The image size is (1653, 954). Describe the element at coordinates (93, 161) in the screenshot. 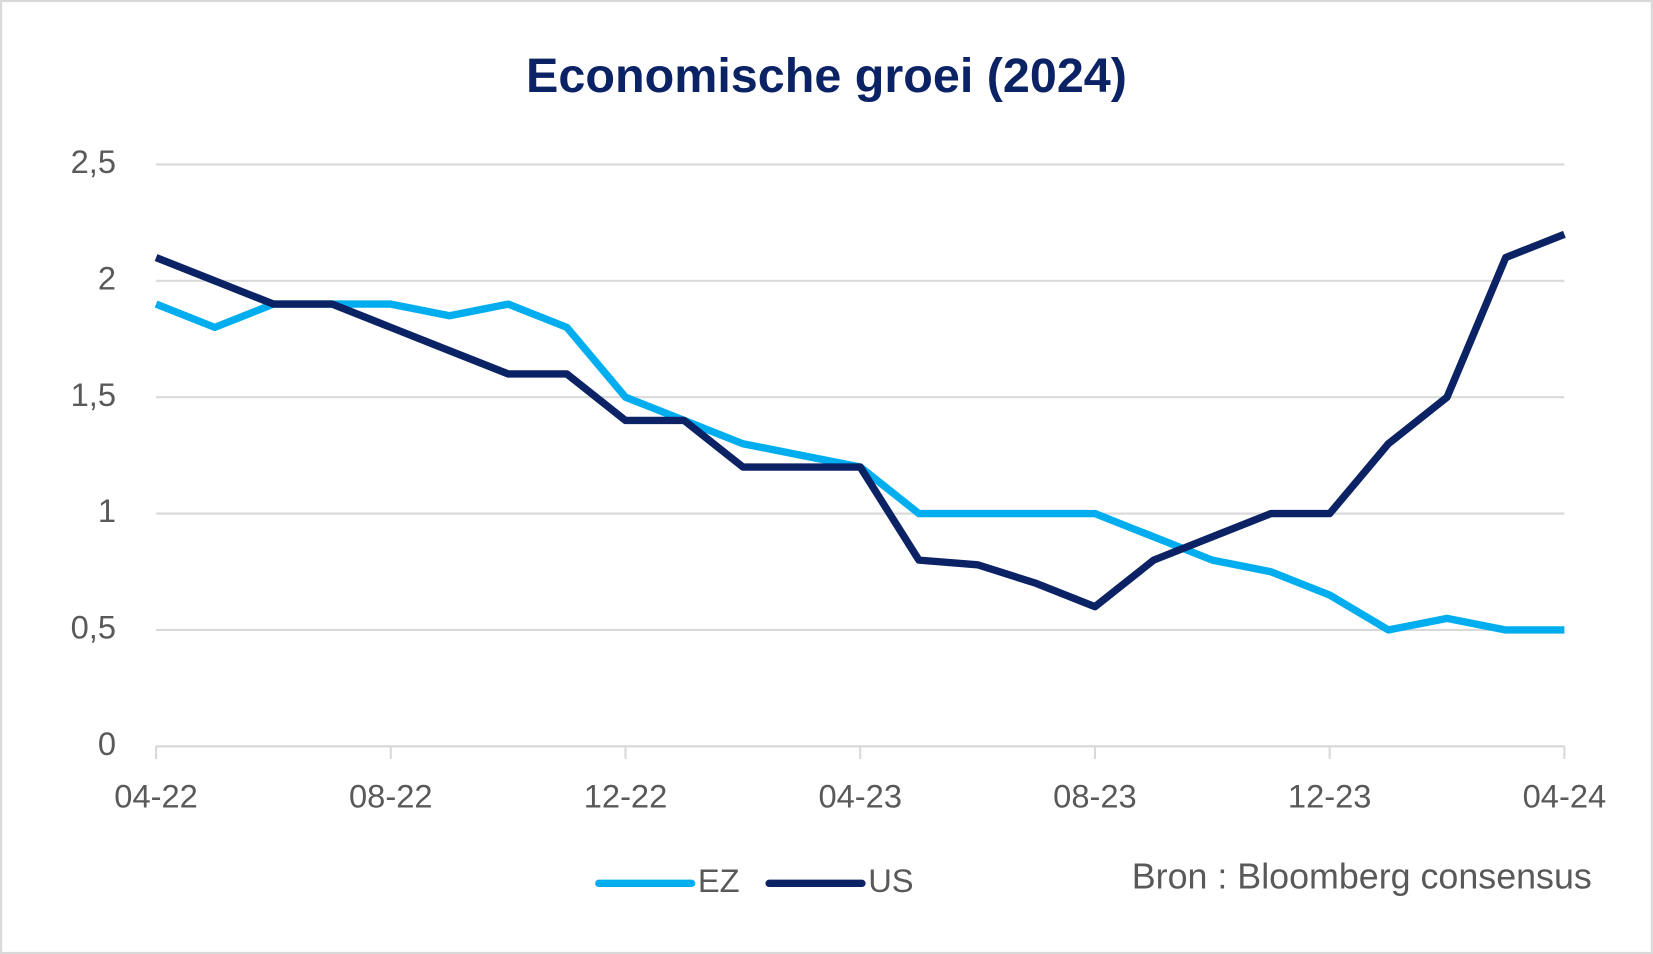

I see `y-tick-label: 2,5` at that location.